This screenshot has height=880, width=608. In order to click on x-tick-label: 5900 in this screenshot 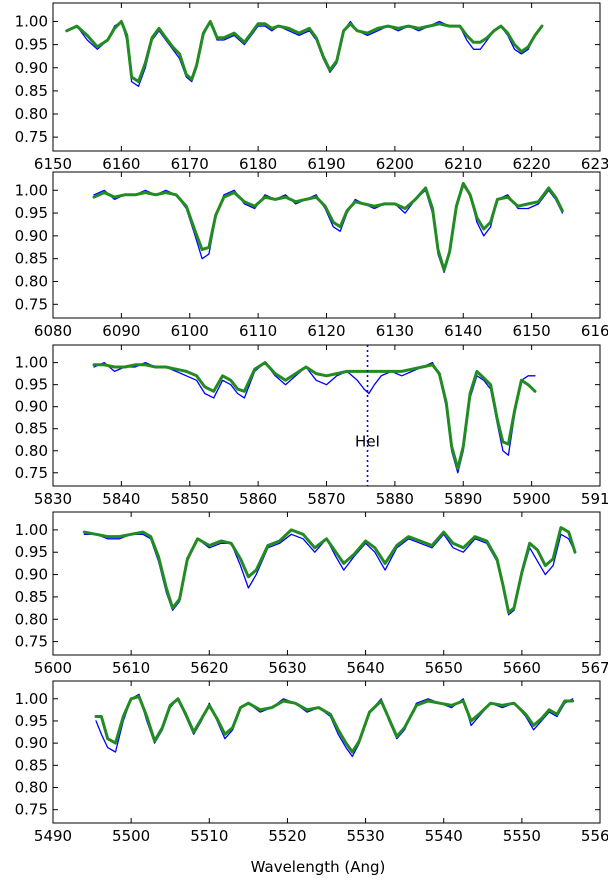, I will do `click(532, 499)`.